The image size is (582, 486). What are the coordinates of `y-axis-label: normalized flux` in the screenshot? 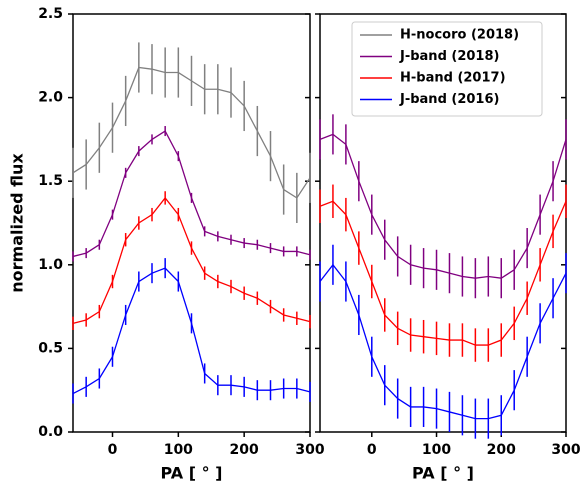 It's located at (17, 223).